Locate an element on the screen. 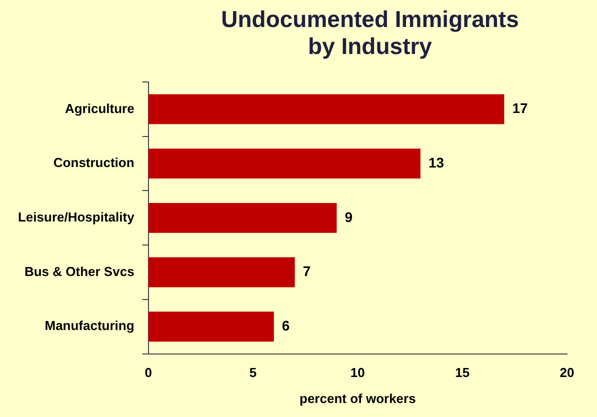 The image size is (597, 417). y-tick-label: Bus & Other Svcs is located at coordinates (79, 271).